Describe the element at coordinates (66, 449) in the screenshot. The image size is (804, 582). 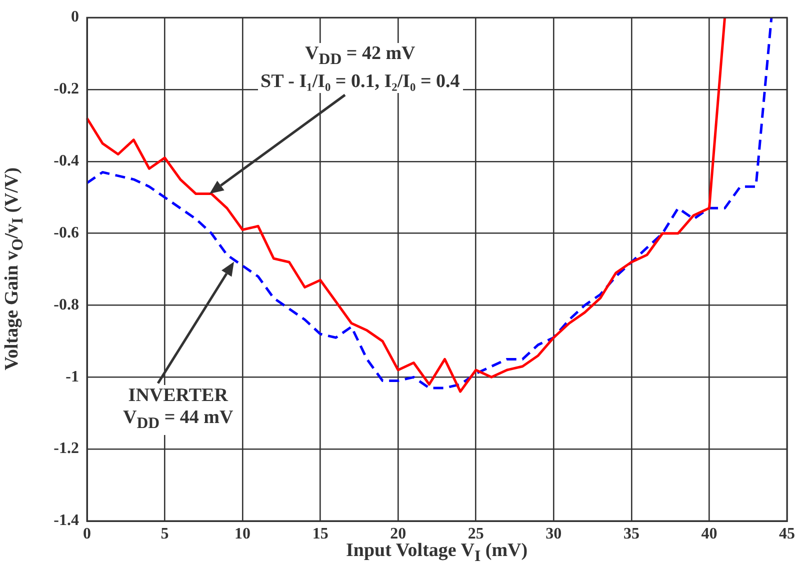
I see `y-tick-label: -1.2` at that location.